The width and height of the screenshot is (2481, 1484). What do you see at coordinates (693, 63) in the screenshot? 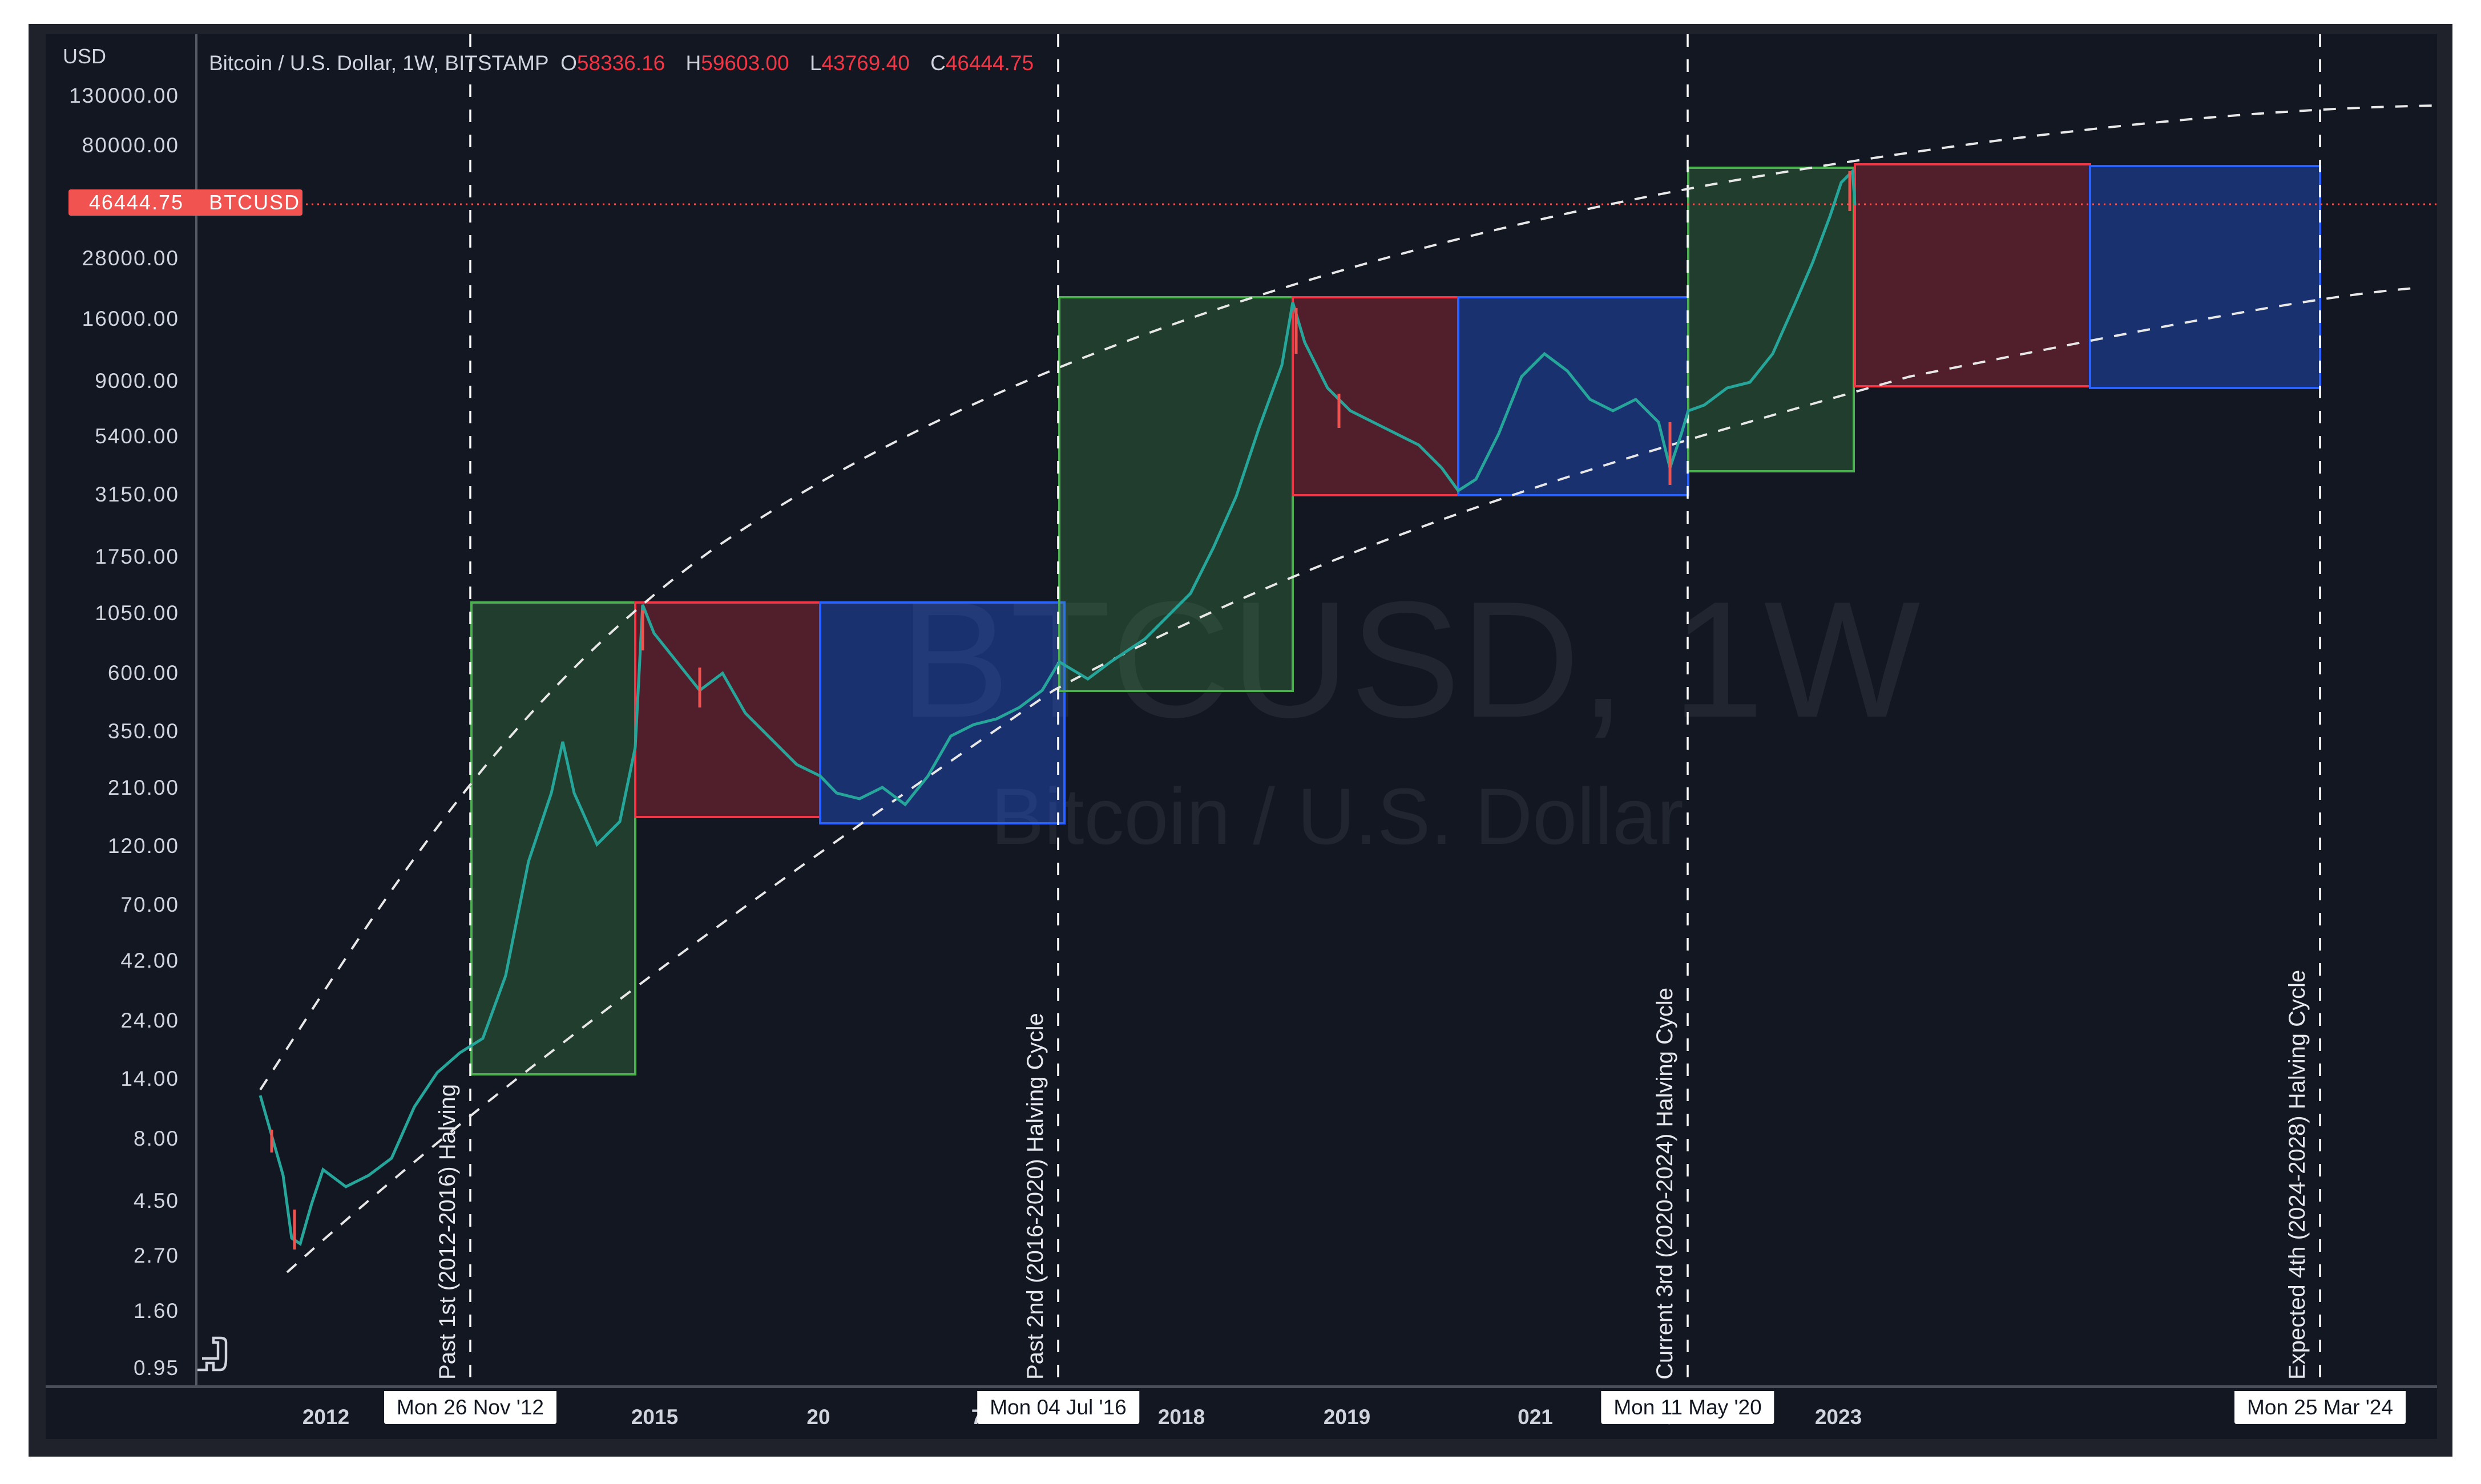
I see `legend-high-label: H` at bounding box center [693, 63].